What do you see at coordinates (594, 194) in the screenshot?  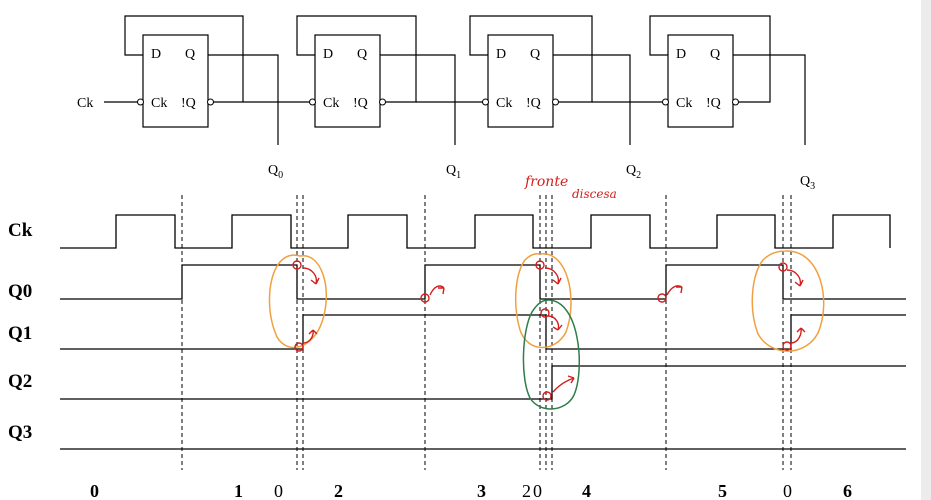 I see `annotation-discesa: discesa` at bounding box center [594, 194].